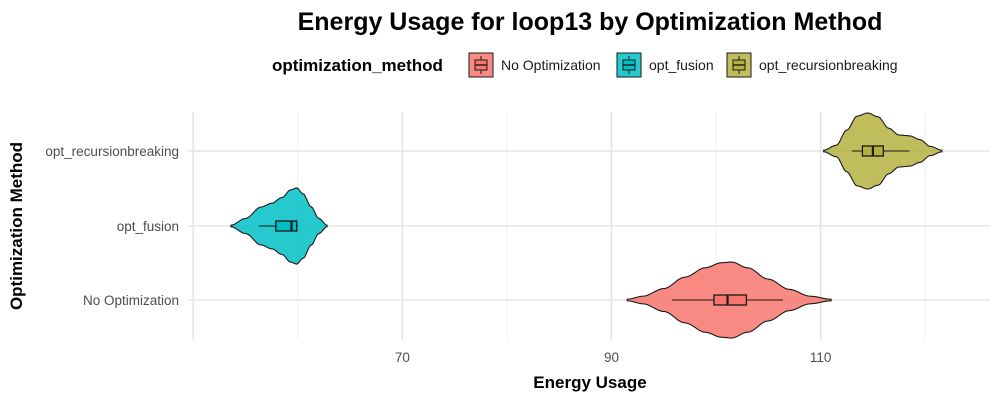  Describe the element at coordinates (828, 65) in the screenshot. I see `legend-label: opt_recursionbreaking` at that location.